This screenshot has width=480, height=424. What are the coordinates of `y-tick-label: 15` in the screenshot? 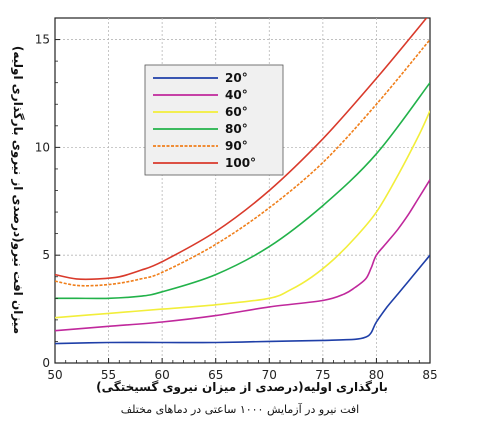 It's located at (42, 40).